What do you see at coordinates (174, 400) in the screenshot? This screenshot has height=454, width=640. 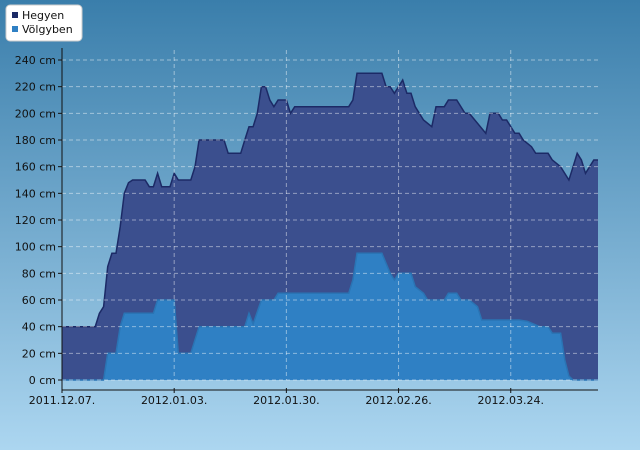 I see `x-tick-label: 2012.01.03.` at bounding box center [174, 400].